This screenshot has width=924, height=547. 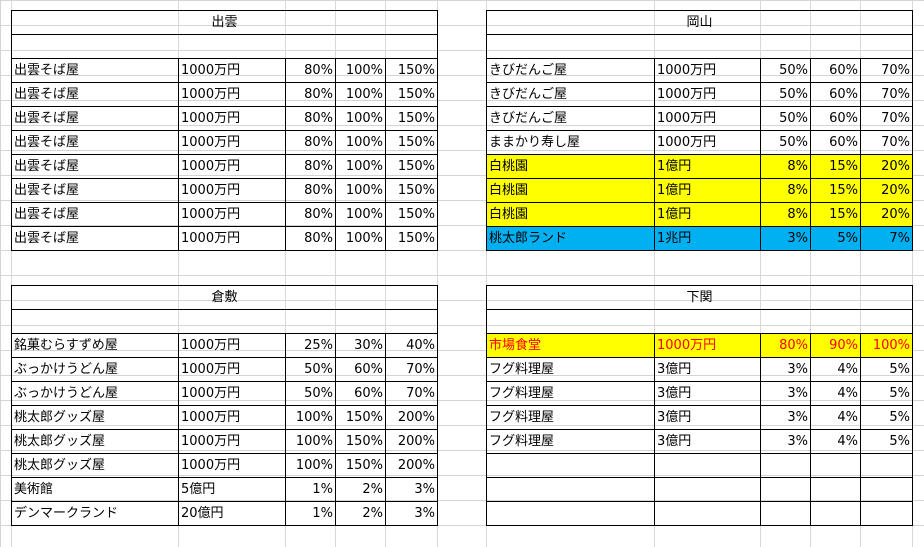 I want to click on cost-cell: 5億円, so click(x=232, y=489).